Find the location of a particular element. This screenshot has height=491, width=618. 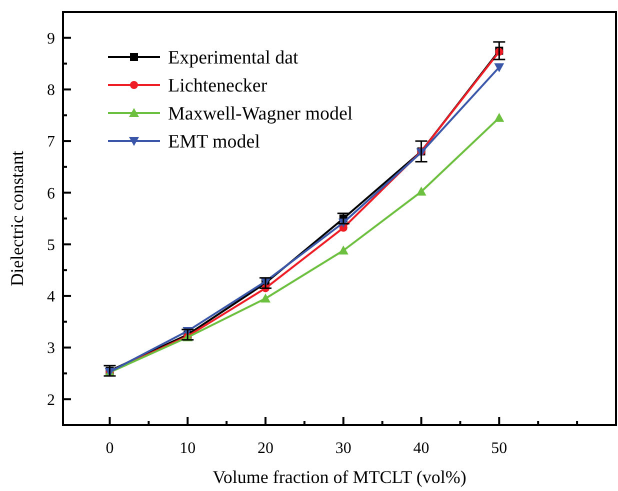

y-tick-label: 5 is located at coordinates (51, 245).